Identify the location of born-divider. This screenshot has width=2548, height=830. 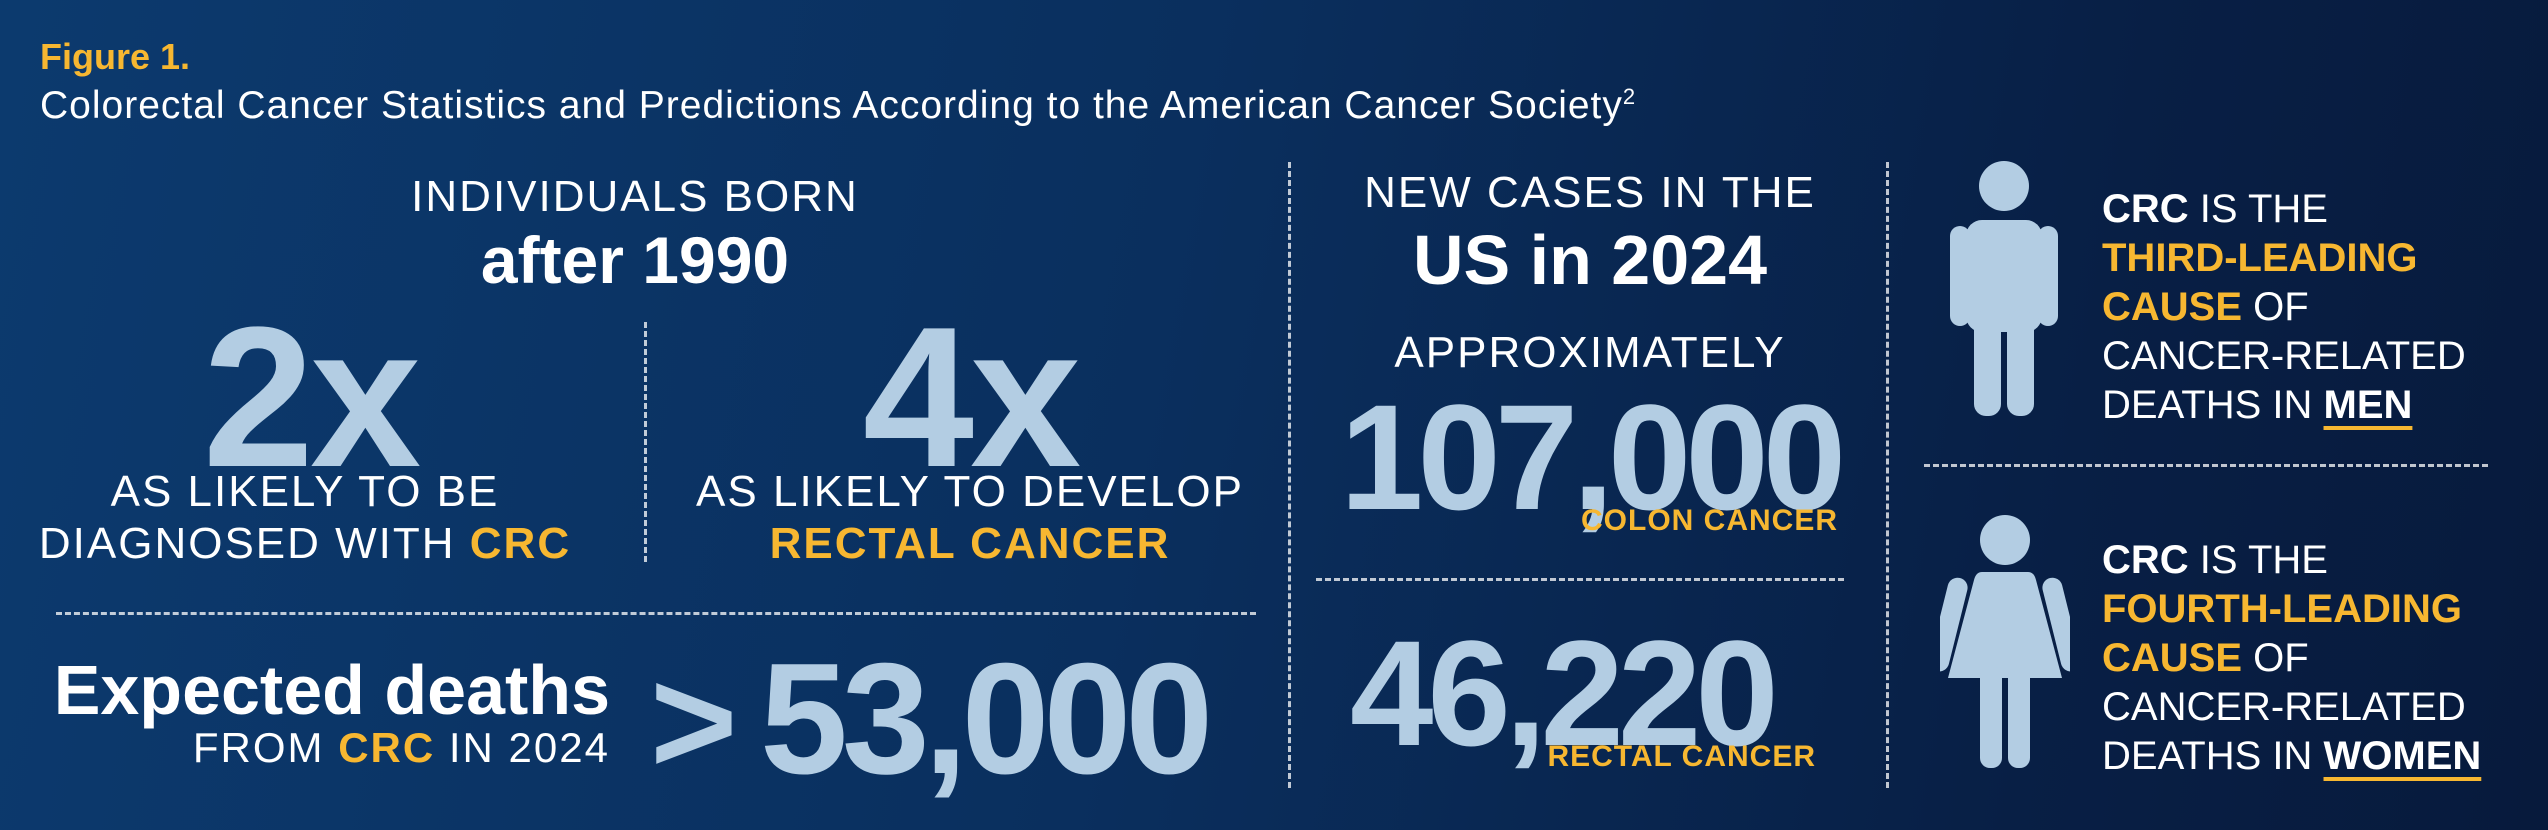
(645, 442).